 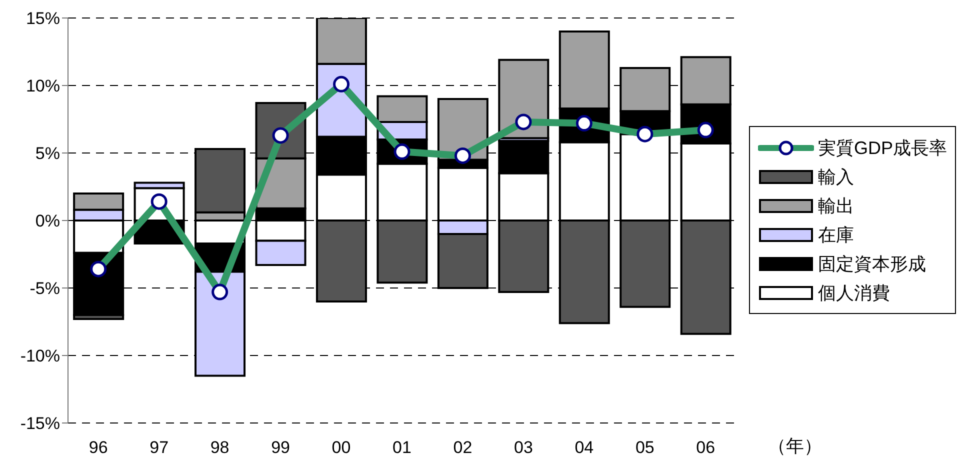 What do you see at coordinates (402, 448) in the screenshot?
I see `x-tick-label: 01` at bounding box center [402, 448].